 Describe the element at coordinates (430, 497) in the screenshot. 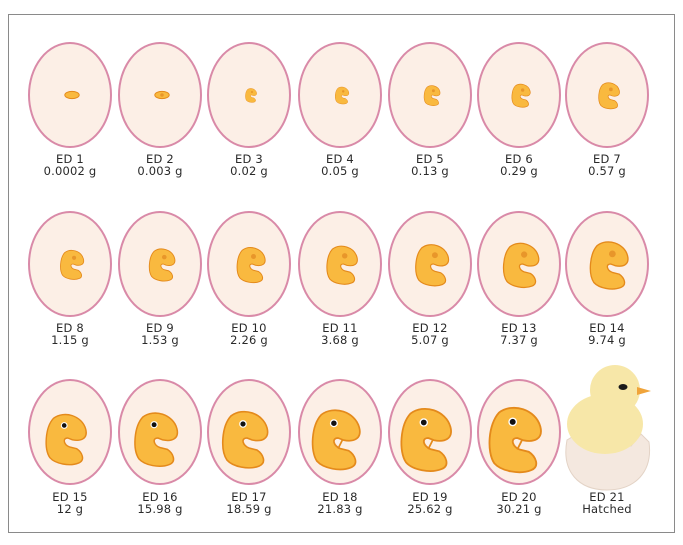

I see `stage-day: ED 19` at that location.